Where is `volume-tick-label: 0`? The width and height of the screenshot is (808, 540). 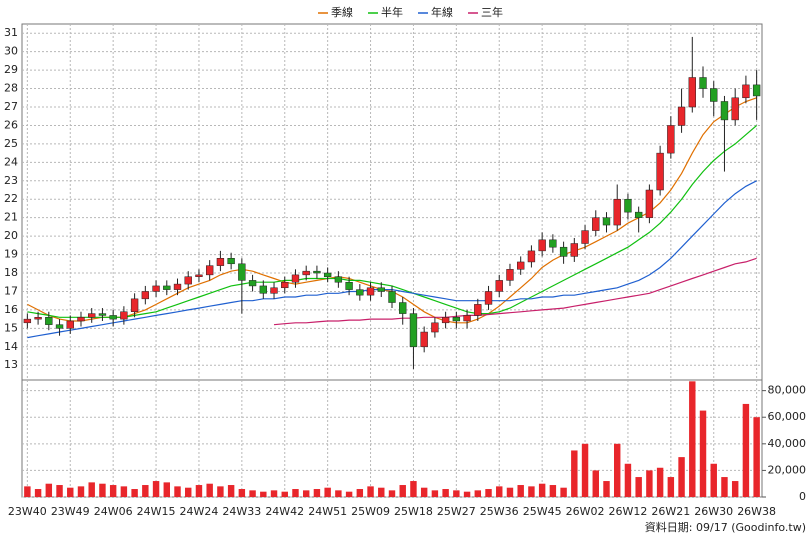
volume-tick-label: 0 is located at coordinates (802, 496).